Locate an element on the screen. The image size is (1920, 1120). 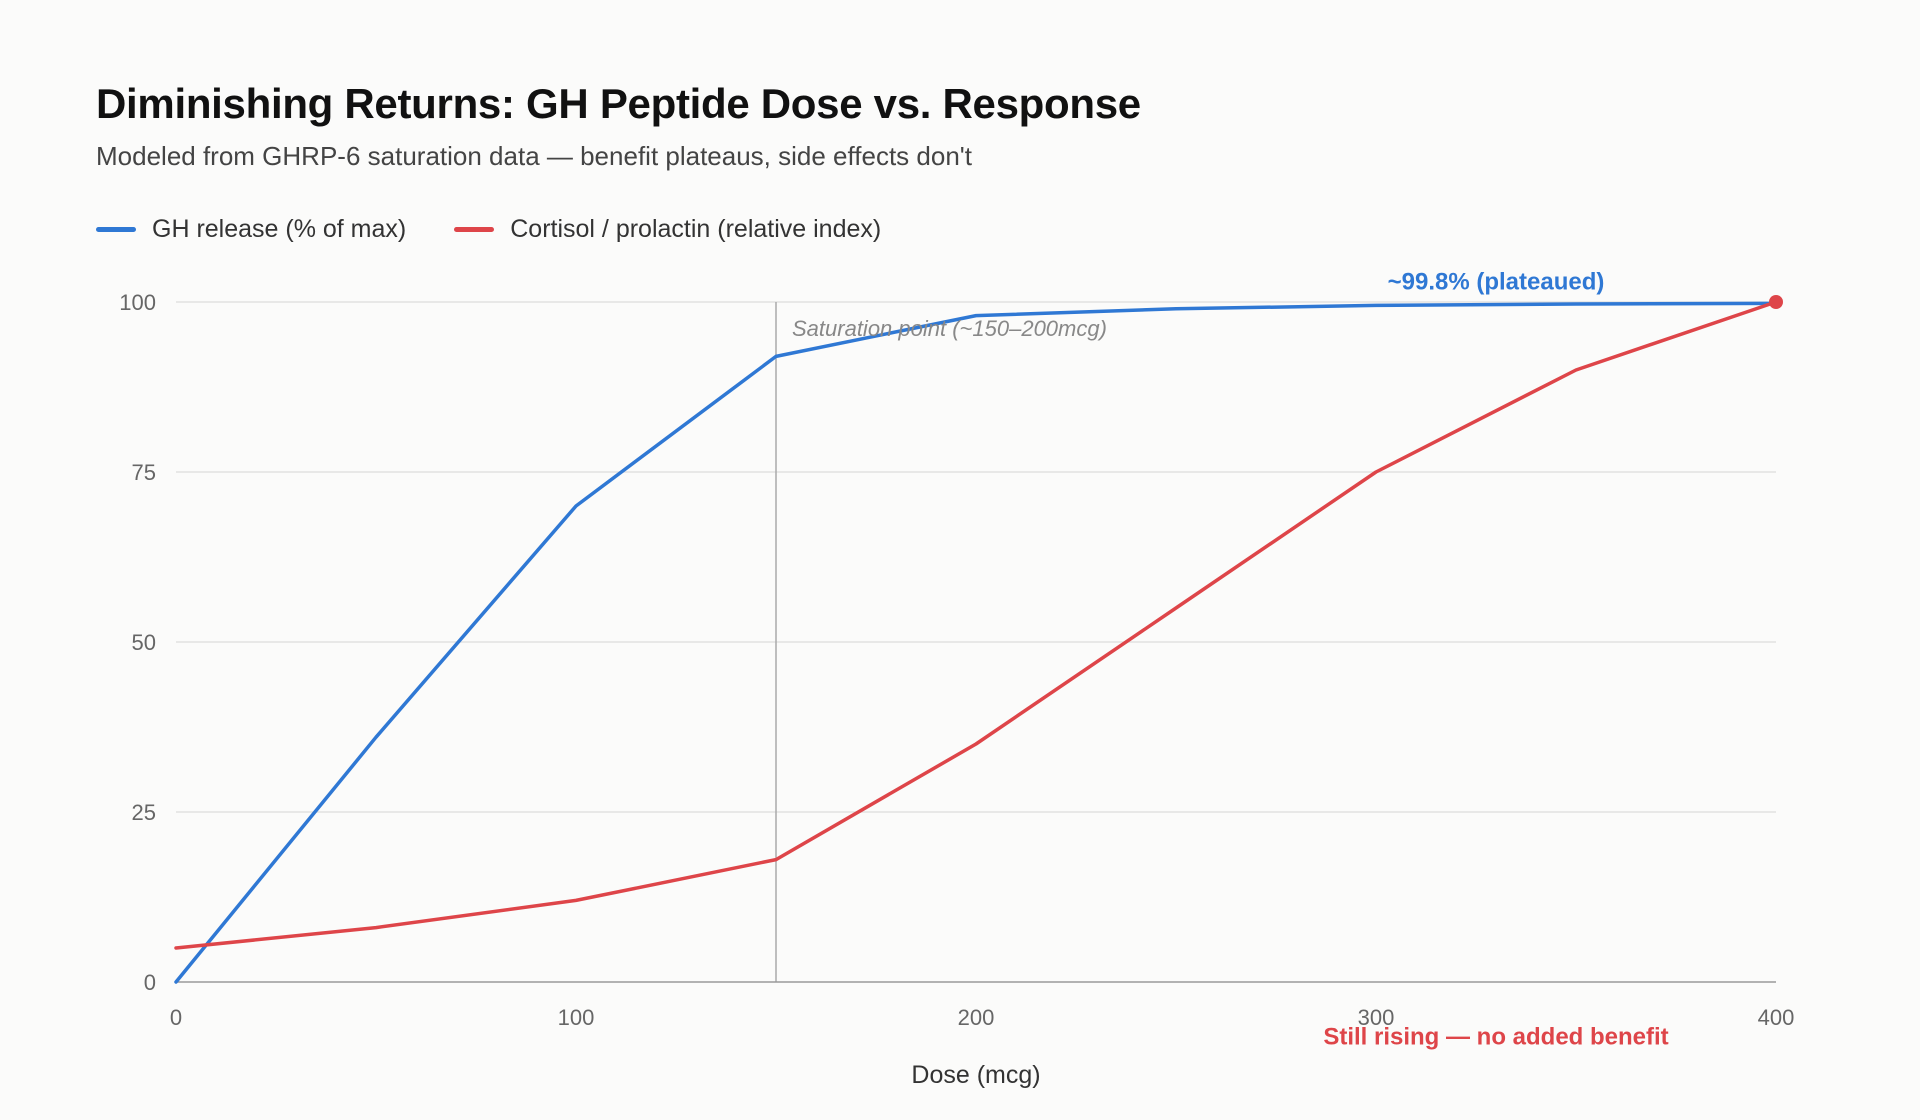
legend-item-gh-release: GH release (% of max) is located at coordinates (251, 229).